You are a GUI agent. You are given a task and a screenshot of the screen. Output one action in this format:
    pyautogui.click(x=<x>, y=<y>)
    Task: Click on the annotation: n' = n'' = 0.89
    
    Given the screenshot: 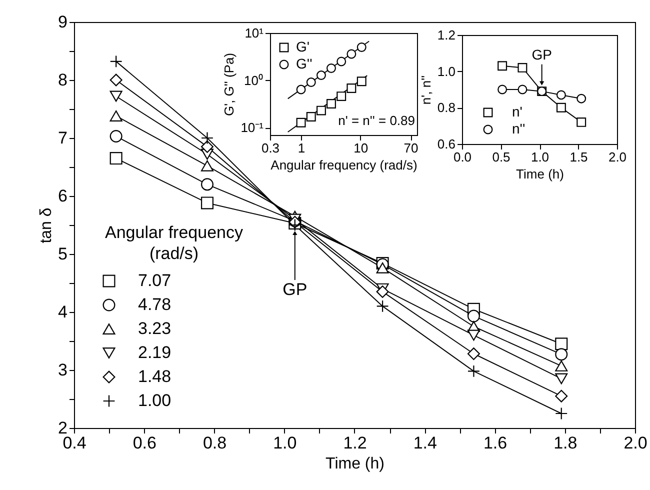 What is the action you would take?
    pyautogui.click(x=376, y=120)
    